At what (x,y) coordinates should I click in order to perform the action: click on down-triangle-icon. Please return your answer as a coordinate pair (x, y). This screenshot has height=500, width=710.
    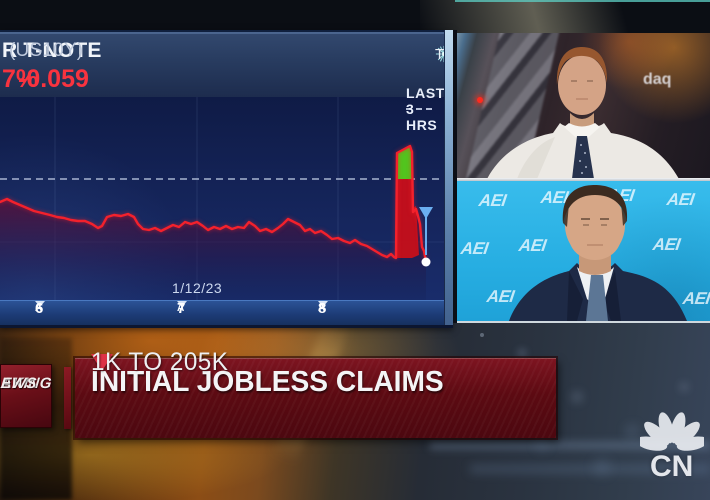
    Looking at the image, I should click on (102, 362).